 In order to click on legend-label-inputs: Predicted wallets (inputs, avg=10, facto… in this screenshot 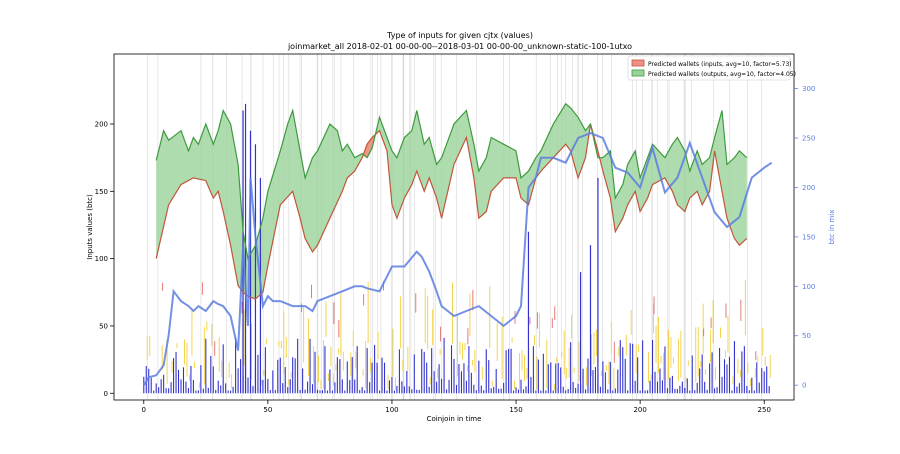, I will do `click(720, 64)`.